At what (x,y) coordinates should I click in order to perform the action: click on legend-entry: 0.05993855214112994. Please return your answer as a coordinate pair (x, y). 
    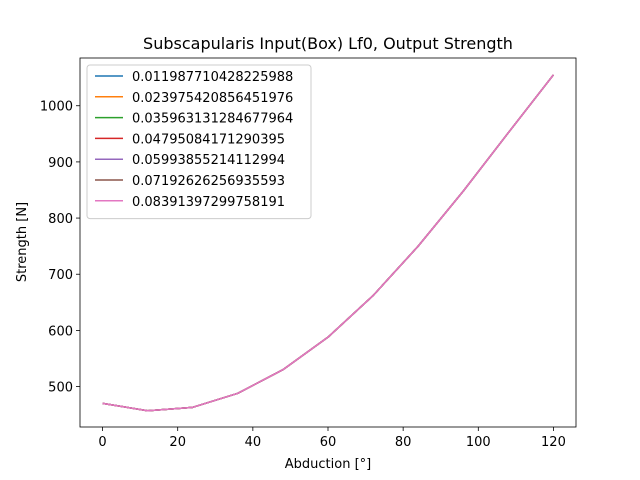
    Looking at the image, I should click on (208, 160).